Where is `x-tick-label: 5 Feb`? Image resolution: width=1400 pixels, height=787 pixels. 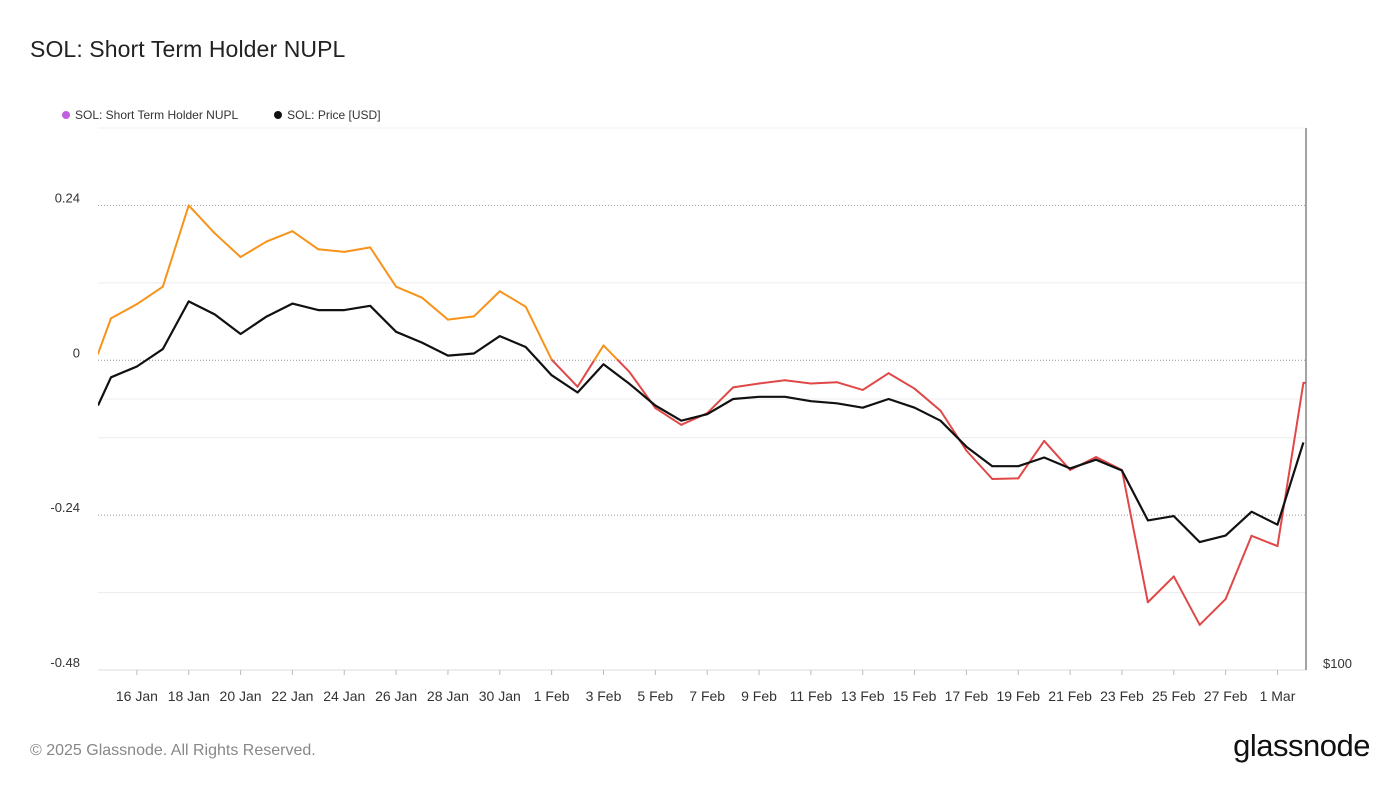 x-tick-label: 5 Feb is located at coordinates (655, 696).